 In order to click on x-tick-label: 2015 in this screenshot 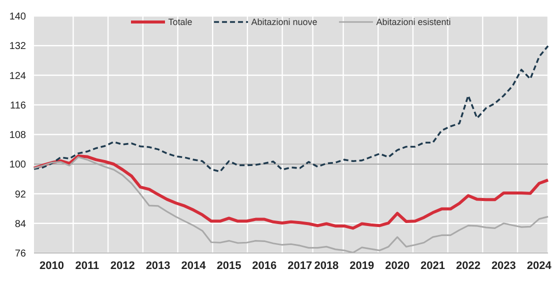, I will do `click(229, 266)`.